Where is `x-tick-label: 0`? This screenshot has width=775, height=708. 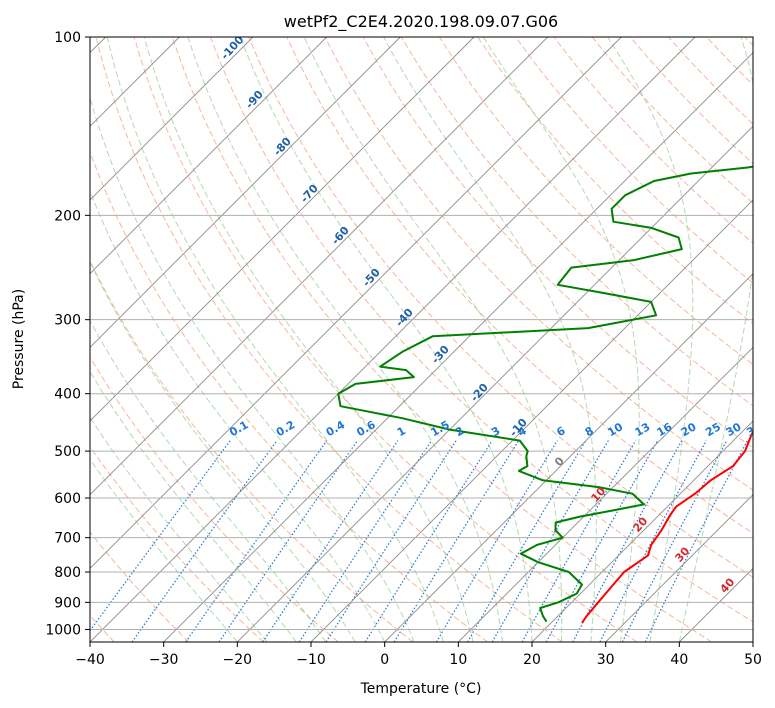 x-tick-label: 0 is located at coordinates (384, 660).